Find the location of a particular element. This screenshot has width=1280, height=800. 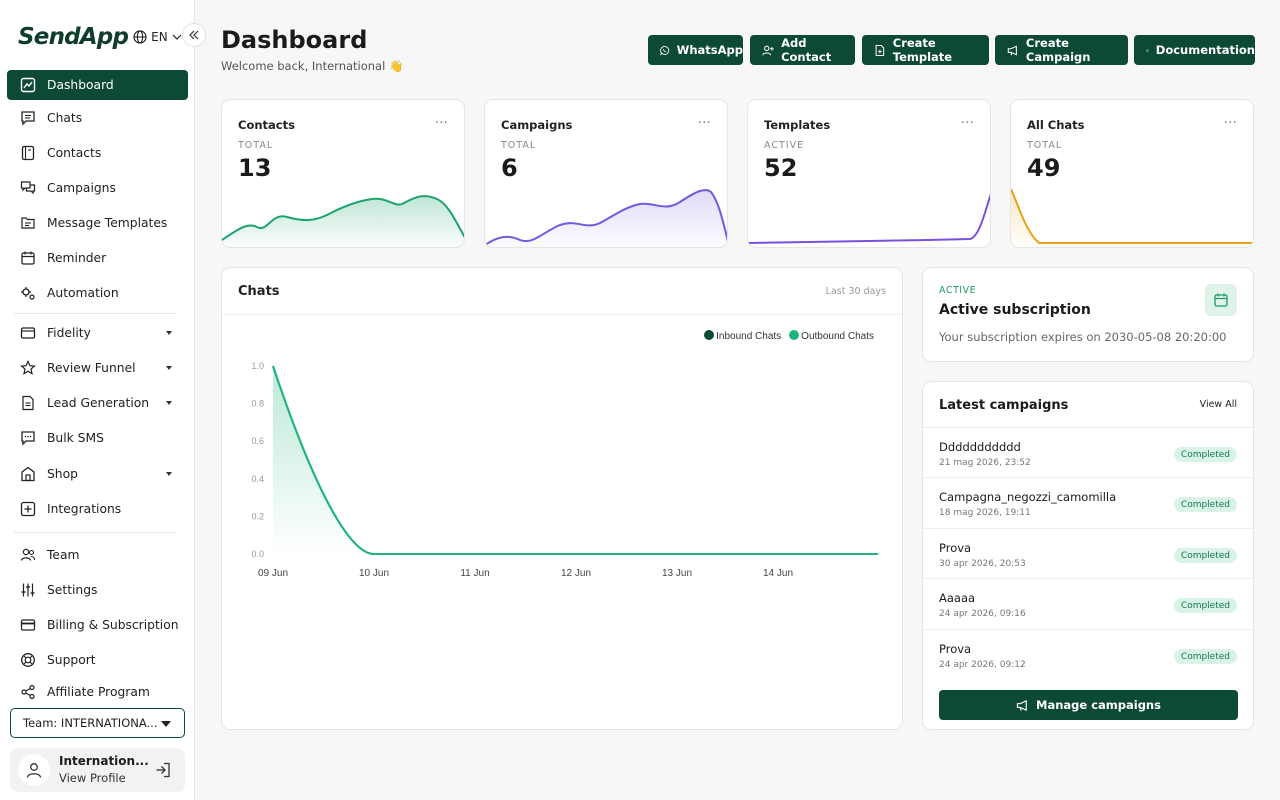

latest-campaigns-title: Latest campaigns is located at coordinates (1004, 405).